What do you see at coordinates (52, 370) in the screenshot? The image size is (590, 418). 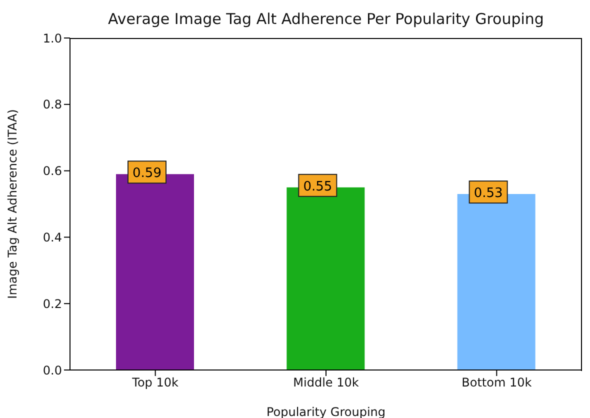 I see `y-tick-label: 0.0` at bounding box center [52, 370].